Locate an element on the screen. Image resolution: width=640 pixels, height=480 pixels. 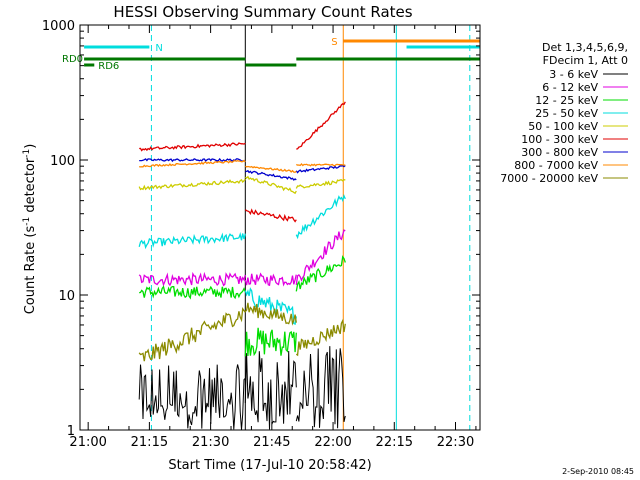
x-axis-label: Start Time (17-Jul-10 20:58:42) is located at coordinates (269, 465).